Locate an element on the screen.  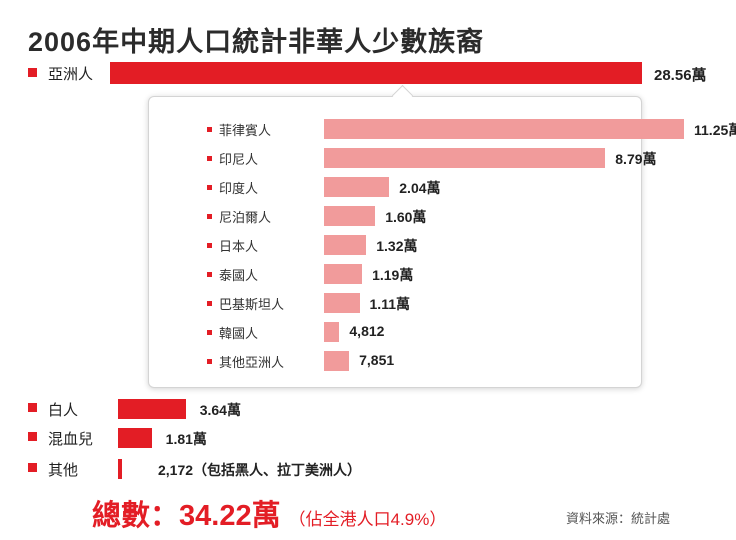
sub-bar-row: 泰國人 1.19萬 is located at coordinates (394, 274).